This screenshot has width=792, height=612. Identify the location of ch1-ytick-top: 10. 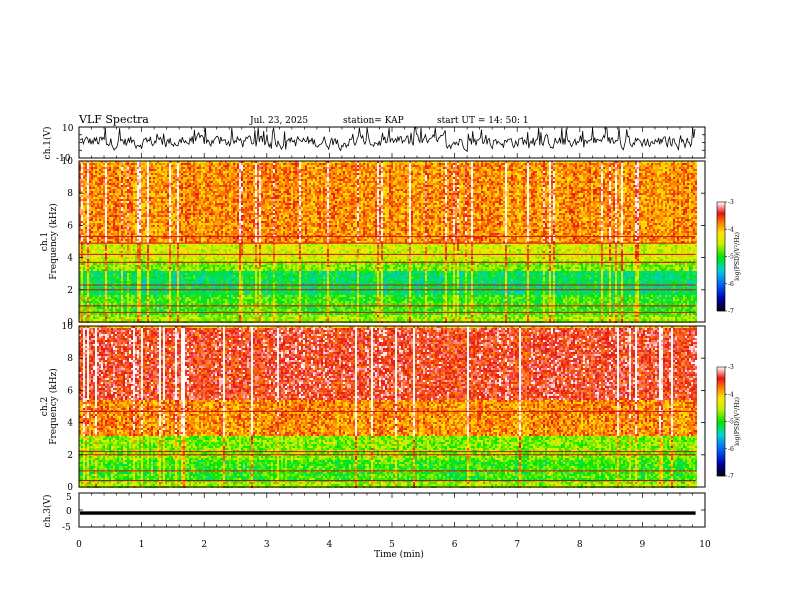
(68, 129).